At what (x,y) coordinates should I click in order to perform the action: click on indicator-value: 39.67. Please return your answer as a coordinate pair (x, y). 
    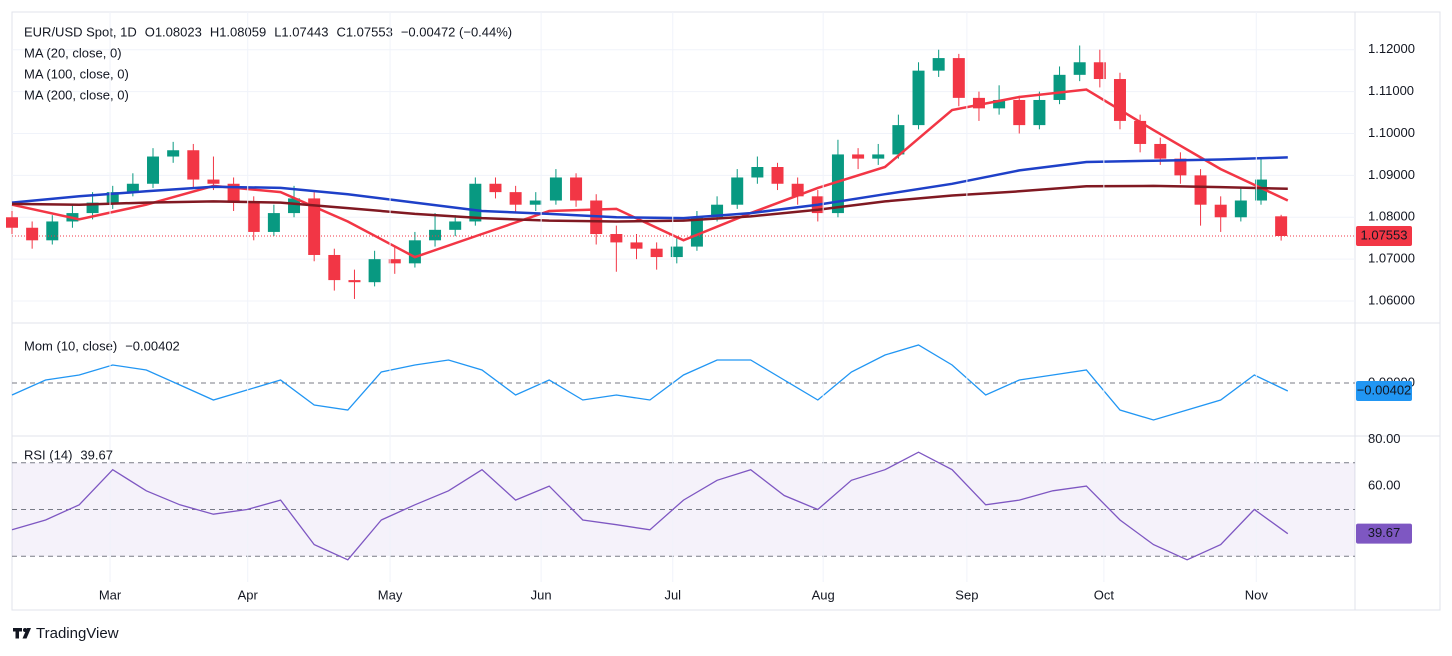
    Looking at the image, I should click on (96, 454).